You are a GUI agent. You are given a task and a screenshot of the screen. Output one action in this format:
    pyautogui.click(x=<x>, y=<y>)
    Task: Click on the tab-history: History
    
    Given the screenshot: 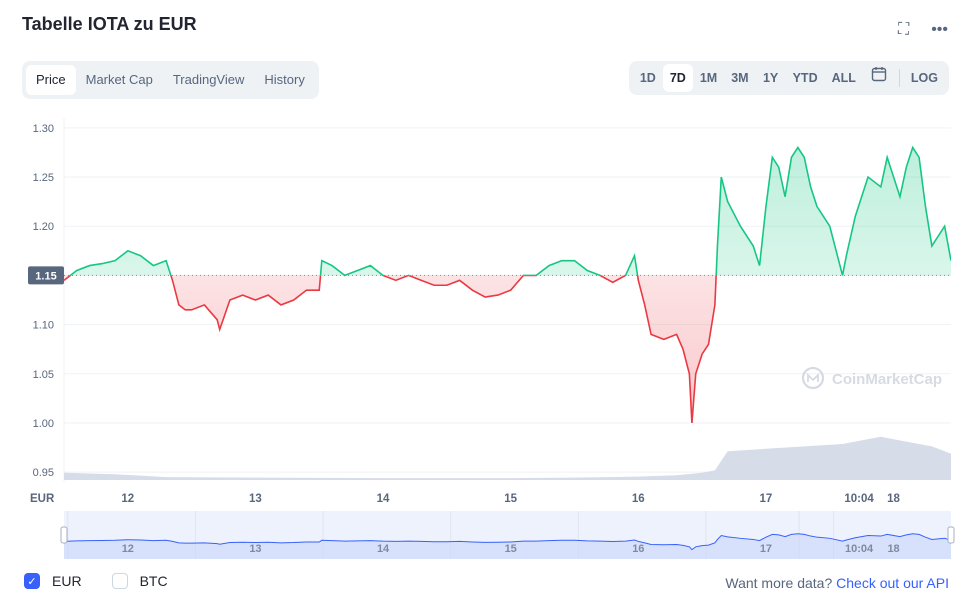 What is the action you would take?
    pyautogui.click(x=284, y=79)
    